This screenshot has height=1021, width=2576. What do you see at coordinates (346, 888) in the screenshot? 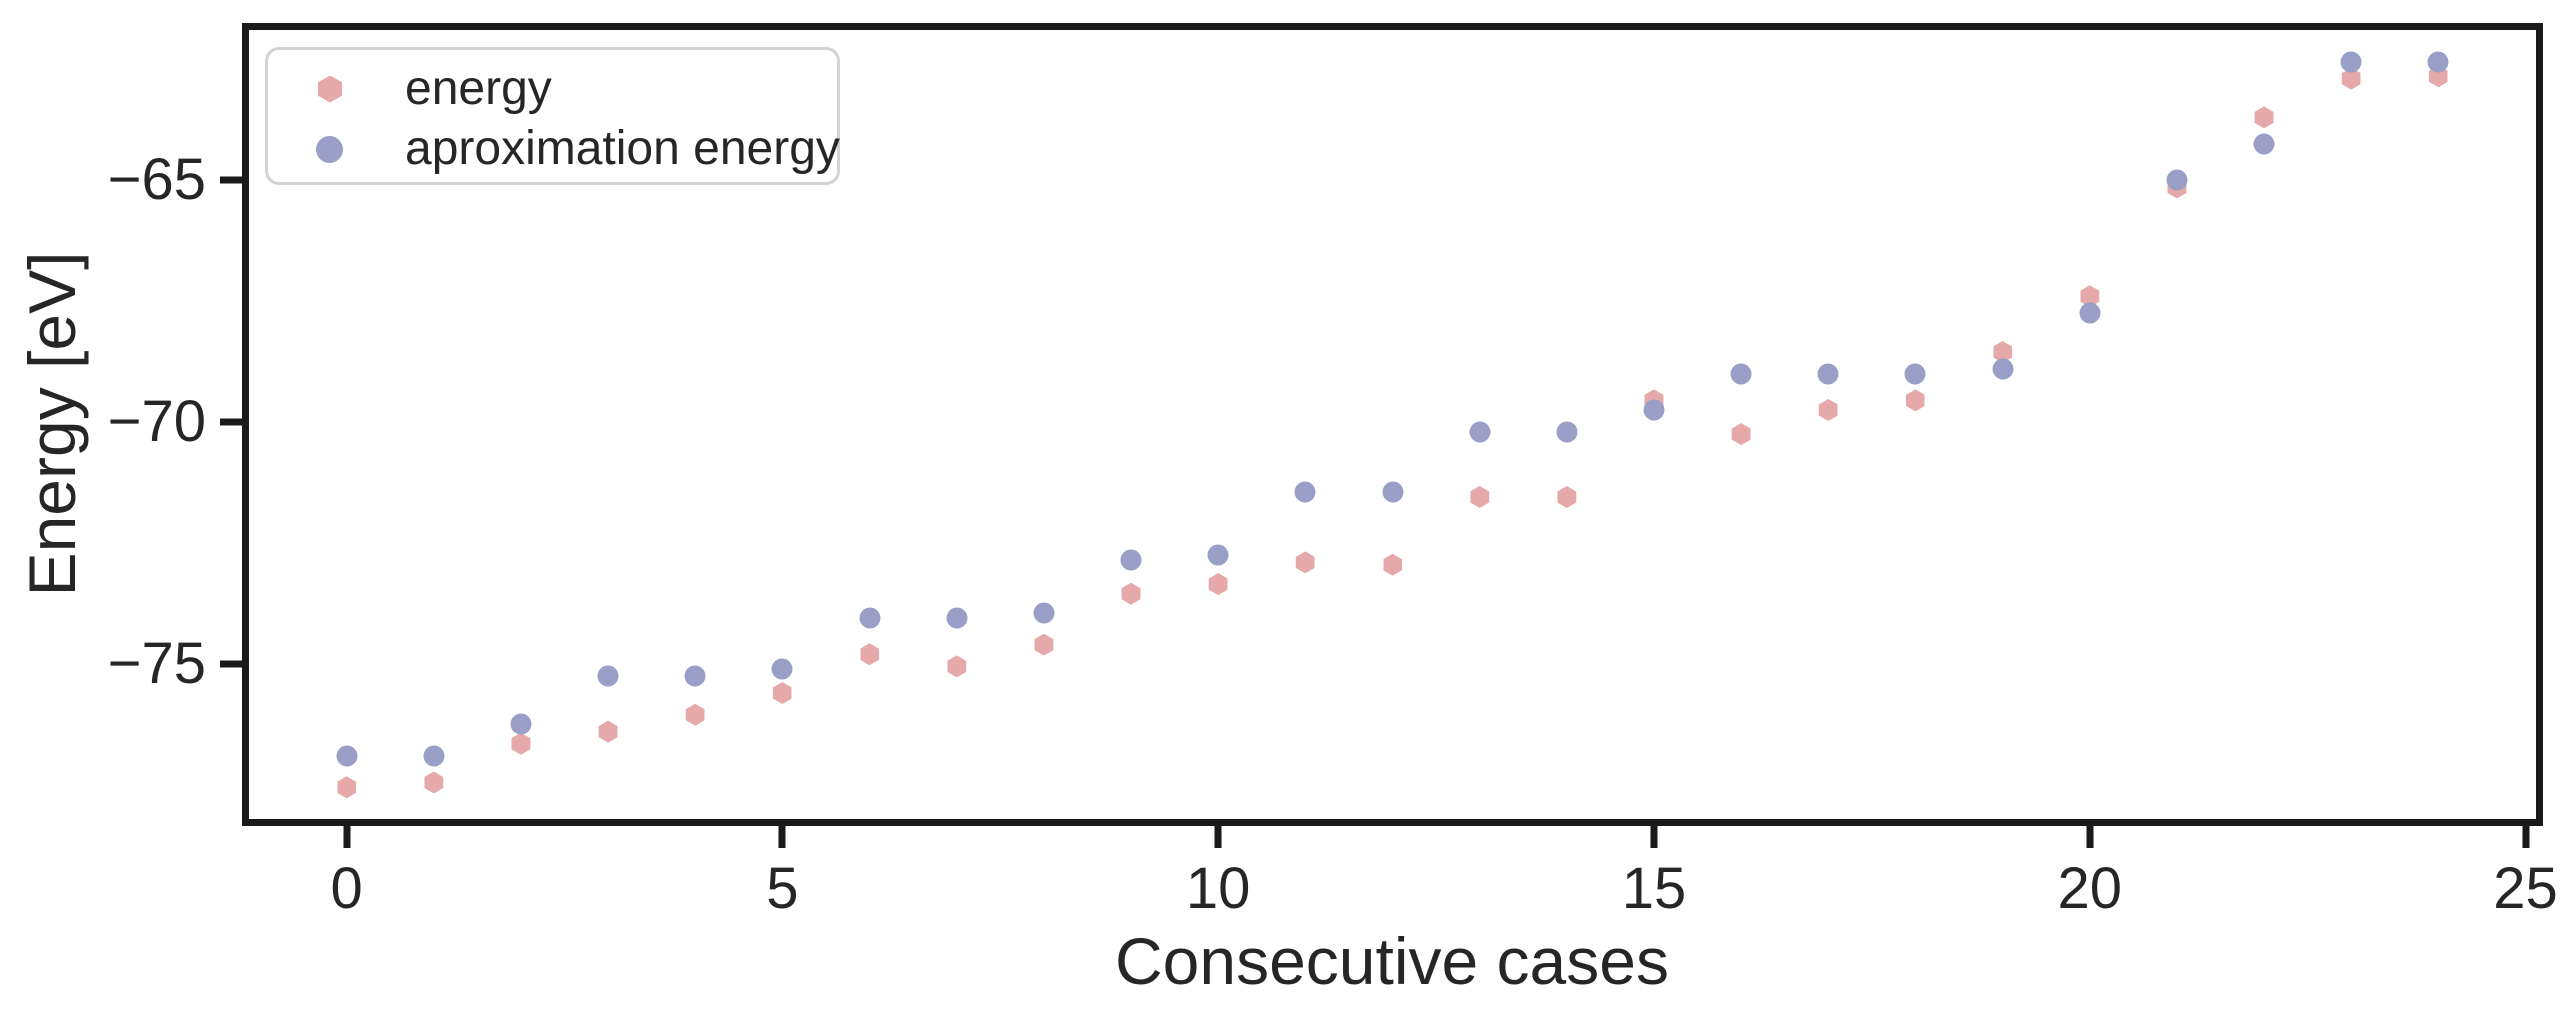
I see `x-tick-label: 0` at bounding box center [346, 888].